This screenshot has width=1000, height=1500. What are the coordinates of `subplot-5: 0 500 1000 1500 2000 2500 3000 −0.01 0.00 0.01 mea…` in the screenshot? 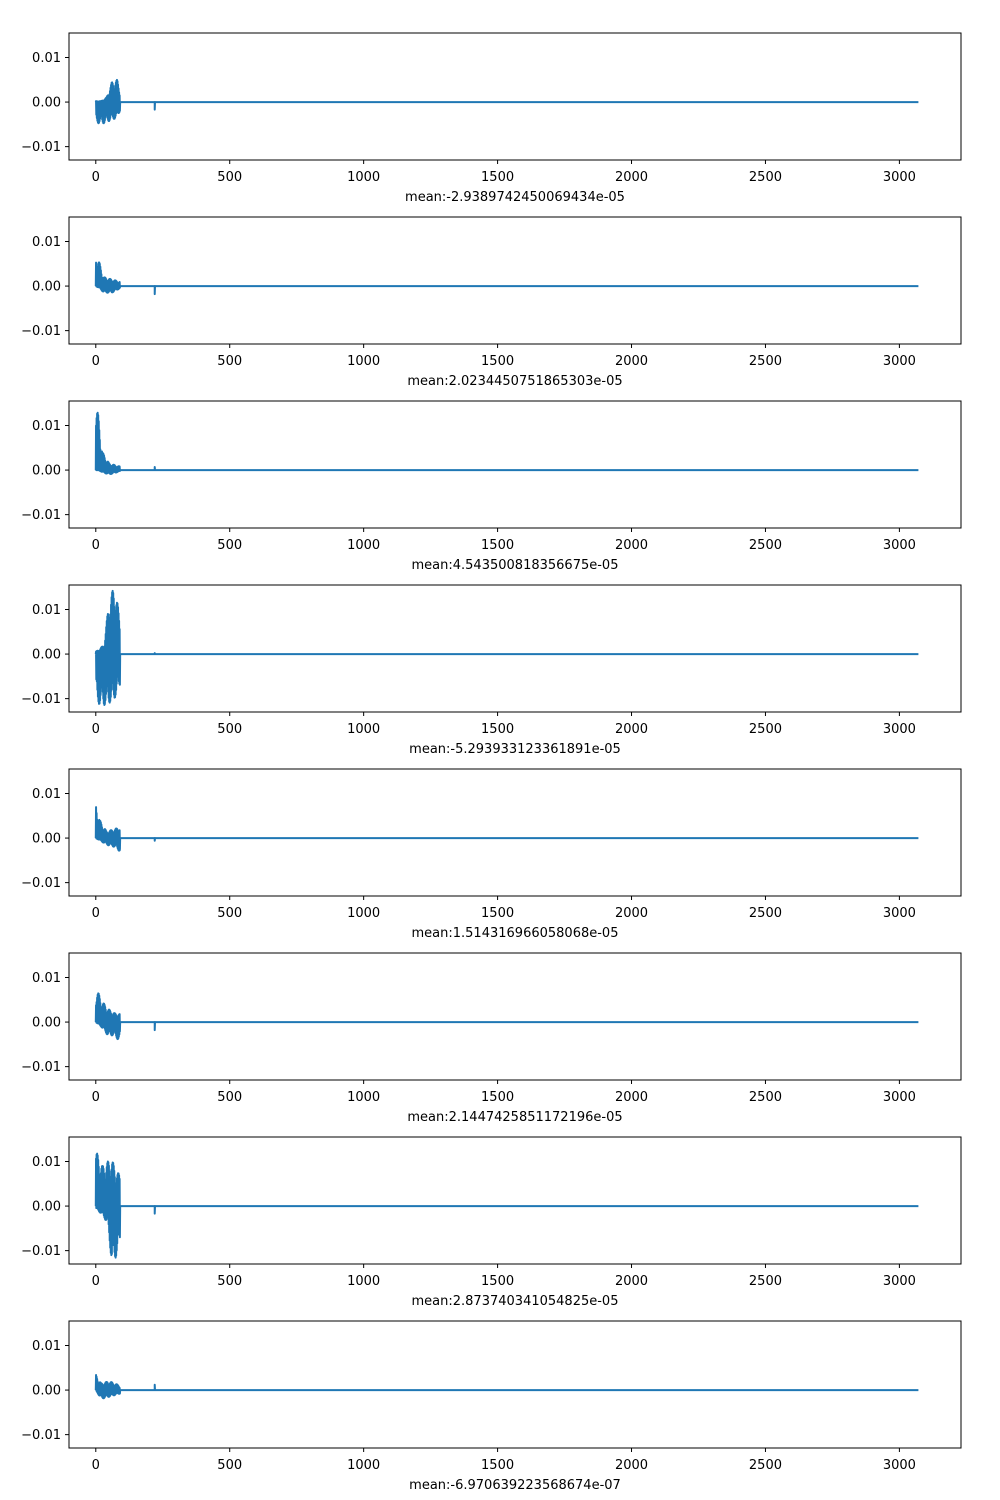 It's located at (491, 854).